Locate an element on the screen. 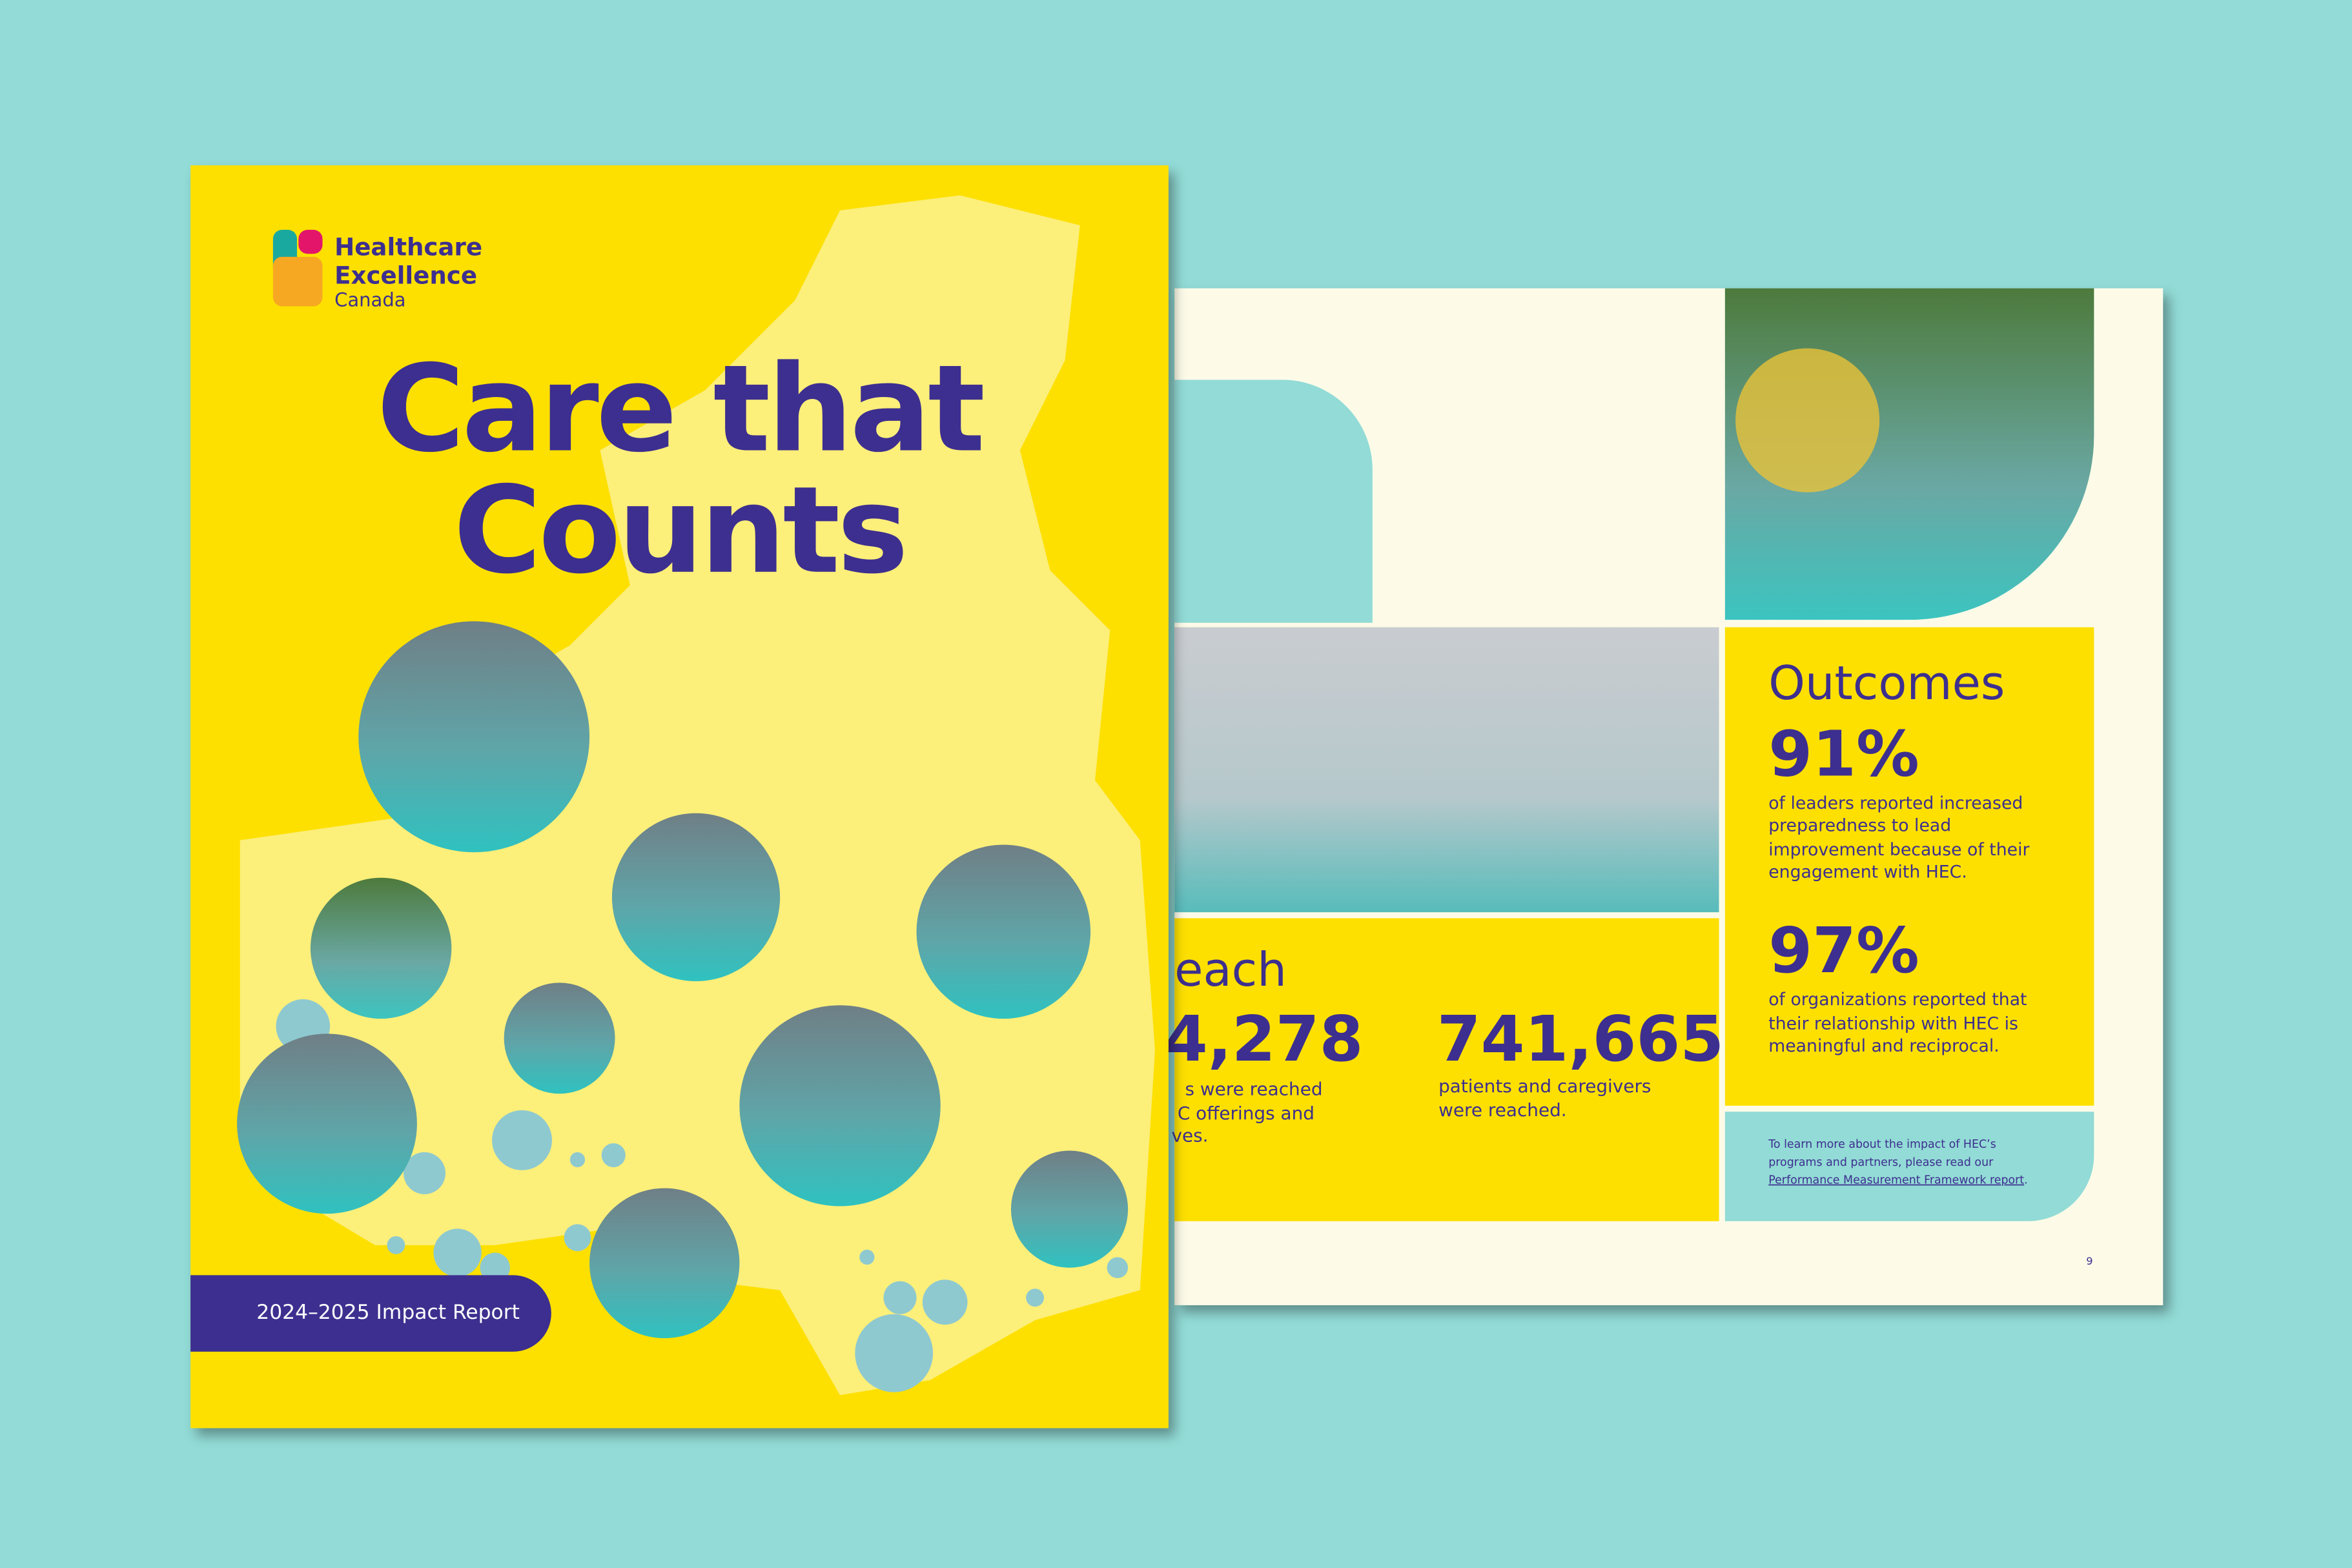 This screenshot has width=2352, height=1568. reach-text: ves. is located at coordinates (1190, 1135).